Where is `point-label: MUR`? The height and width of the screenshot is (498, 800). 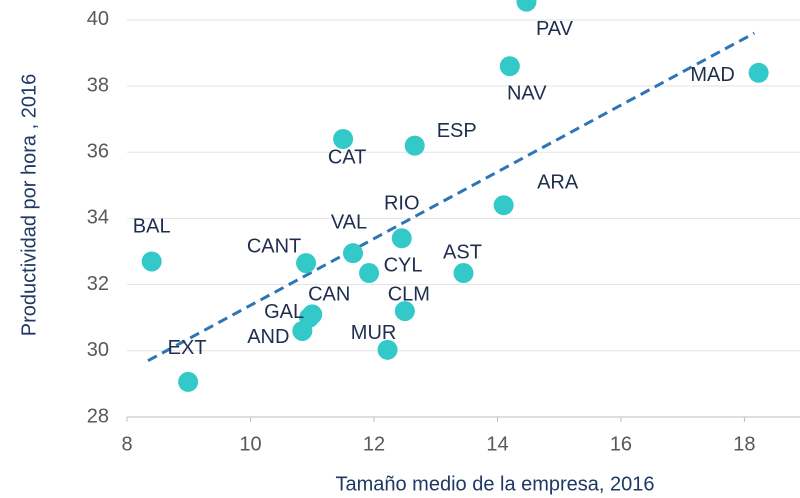
point-label: MUR is located at coordinates (374, 333).